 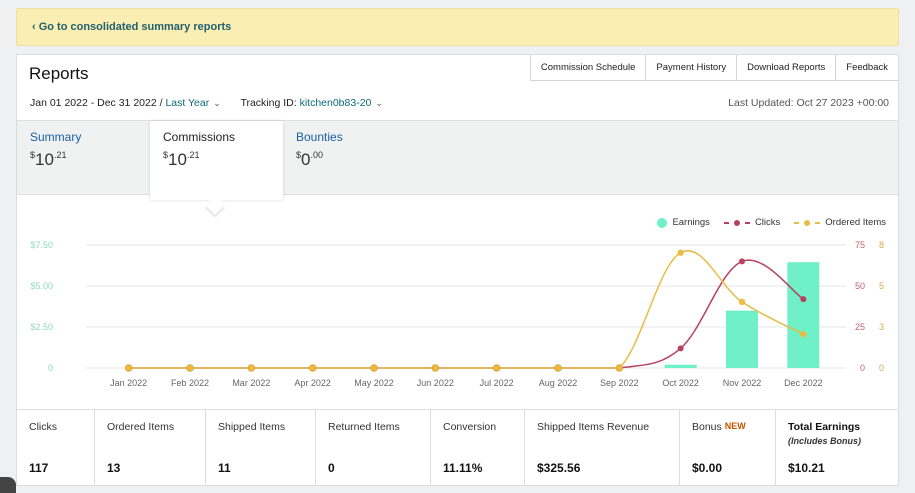 I want to click on date-range-text: Jan 01 2022 - Dec 31 2022 /, so click(x=96, y=103).